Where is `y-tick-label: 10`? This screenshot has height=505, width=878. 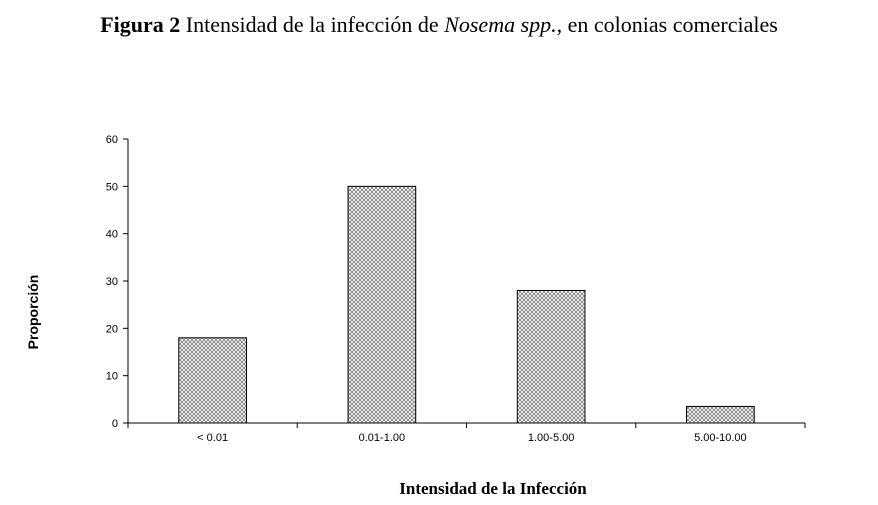
y-tick-label: 10 is located at coordinates (112, 377).